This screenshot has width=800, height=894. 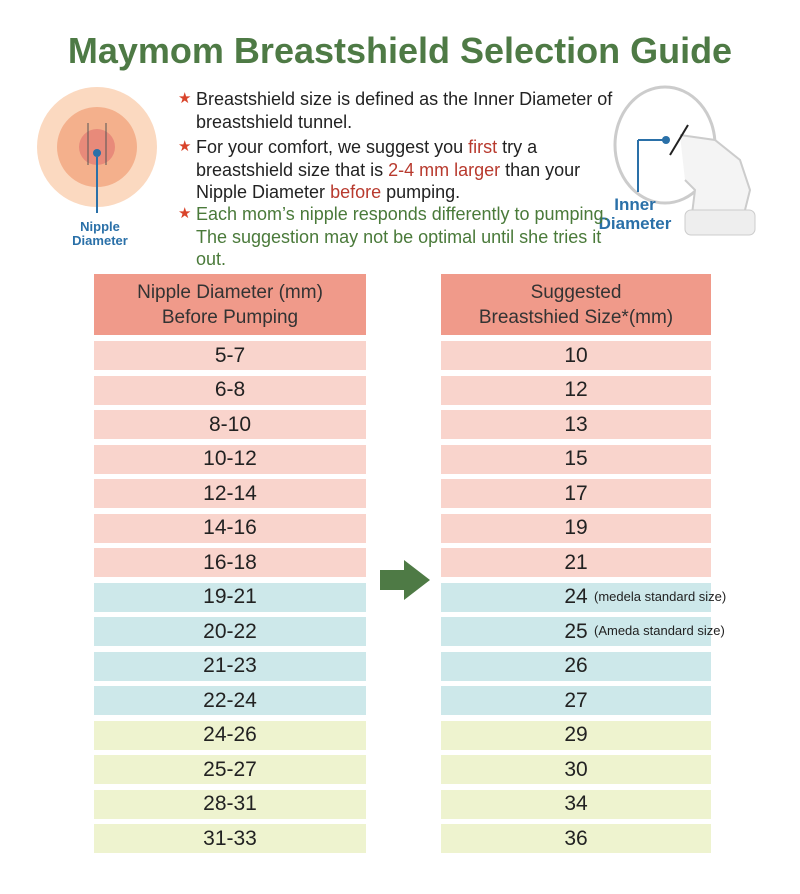 What do you see at coordinates (576, 355) in the screenshot?
I see `size-cell: 10` at bounding box center [576, 355].